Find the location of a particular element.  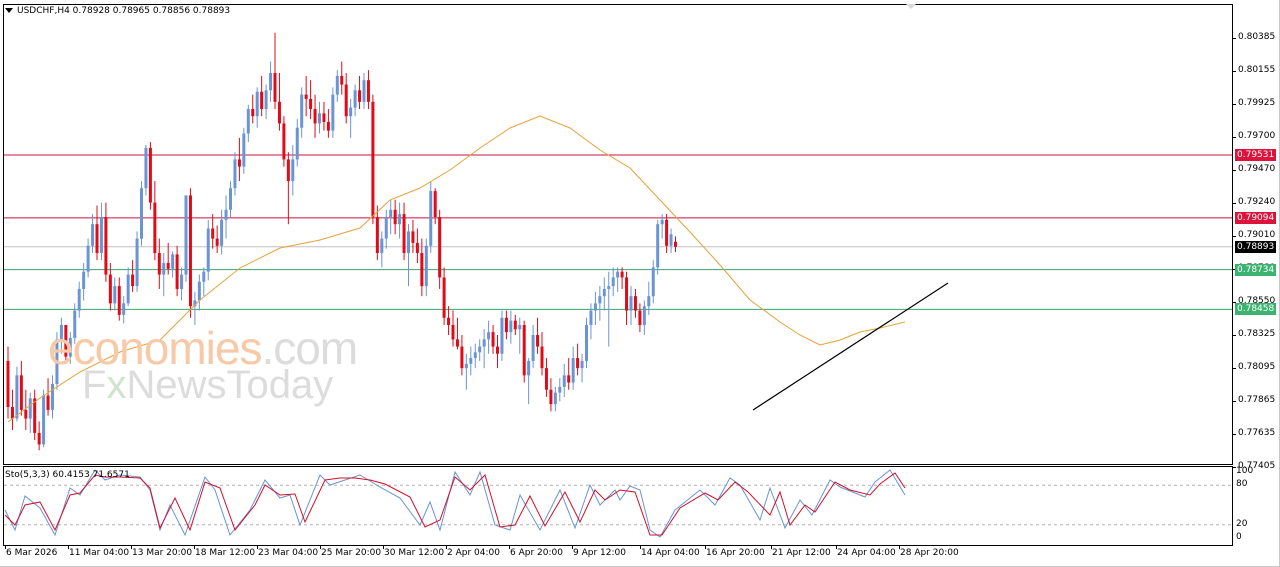

stochastic-title: Sto(5,3,3) 60.4153 71.6571 is located at coordinates (67, 475).